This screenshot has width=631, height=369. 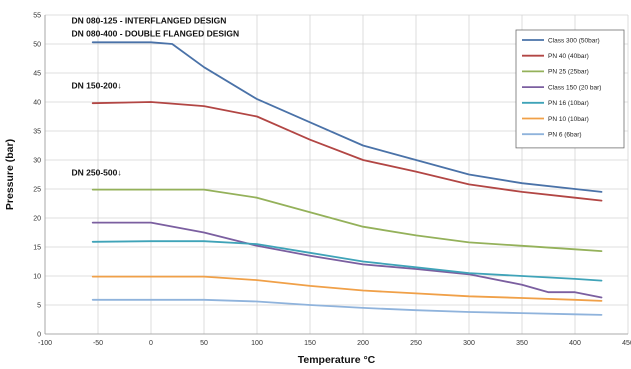 I want to click on x-tick-label: -100, so click(x=45, y=343).